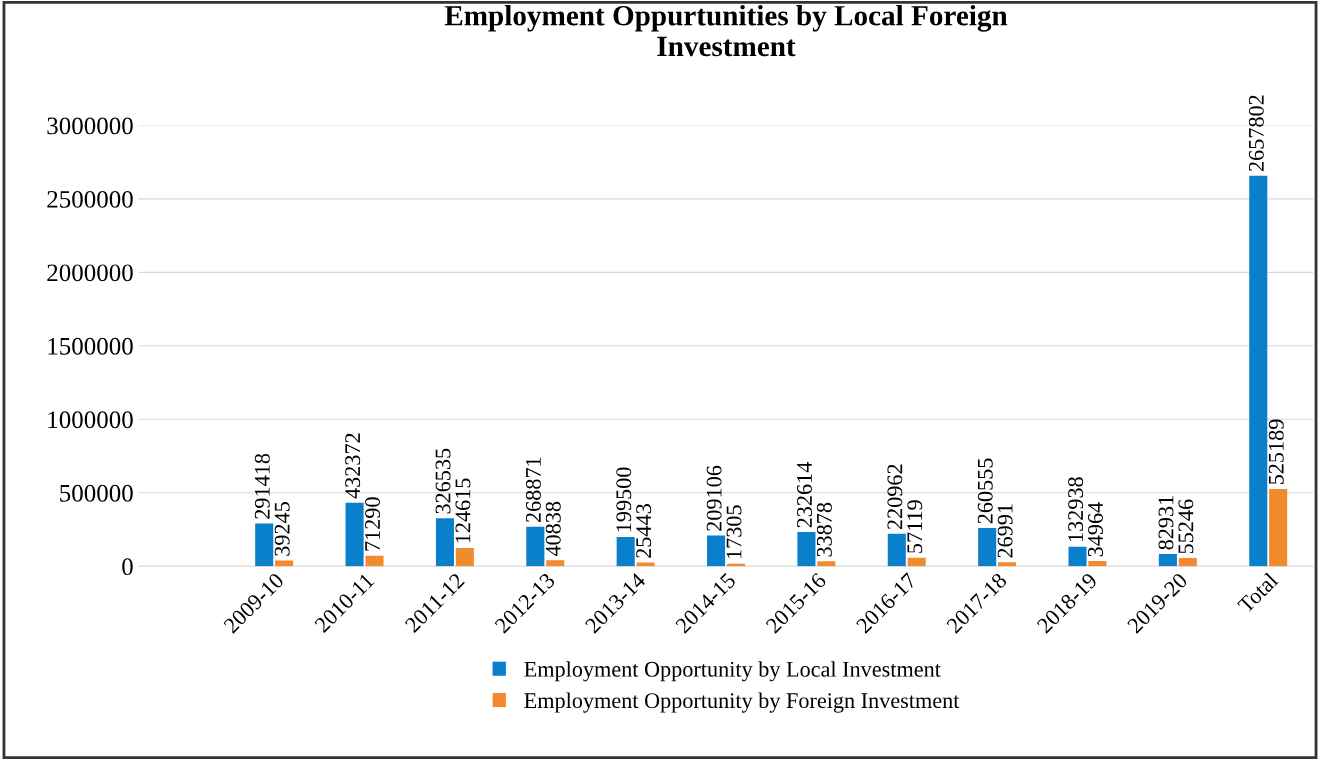 Image resolution: width=1320 pixels, height=760 pixels. I want to click on legend-label: Employment Opportunity by Local Investment, so click(732, 671).